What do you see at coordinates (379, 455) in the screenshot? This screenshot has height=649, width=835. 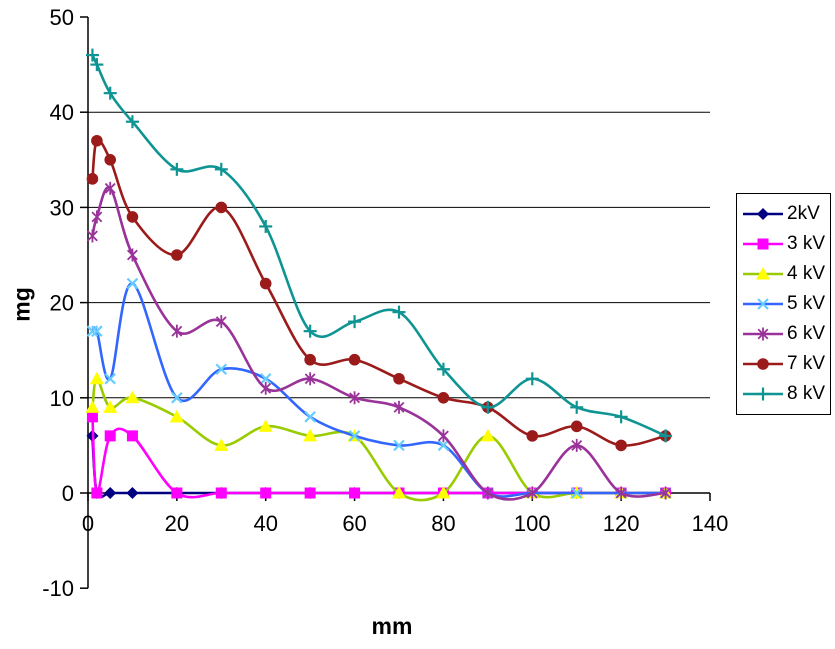 I see `series-3kv` at bounding box center [379, 455].